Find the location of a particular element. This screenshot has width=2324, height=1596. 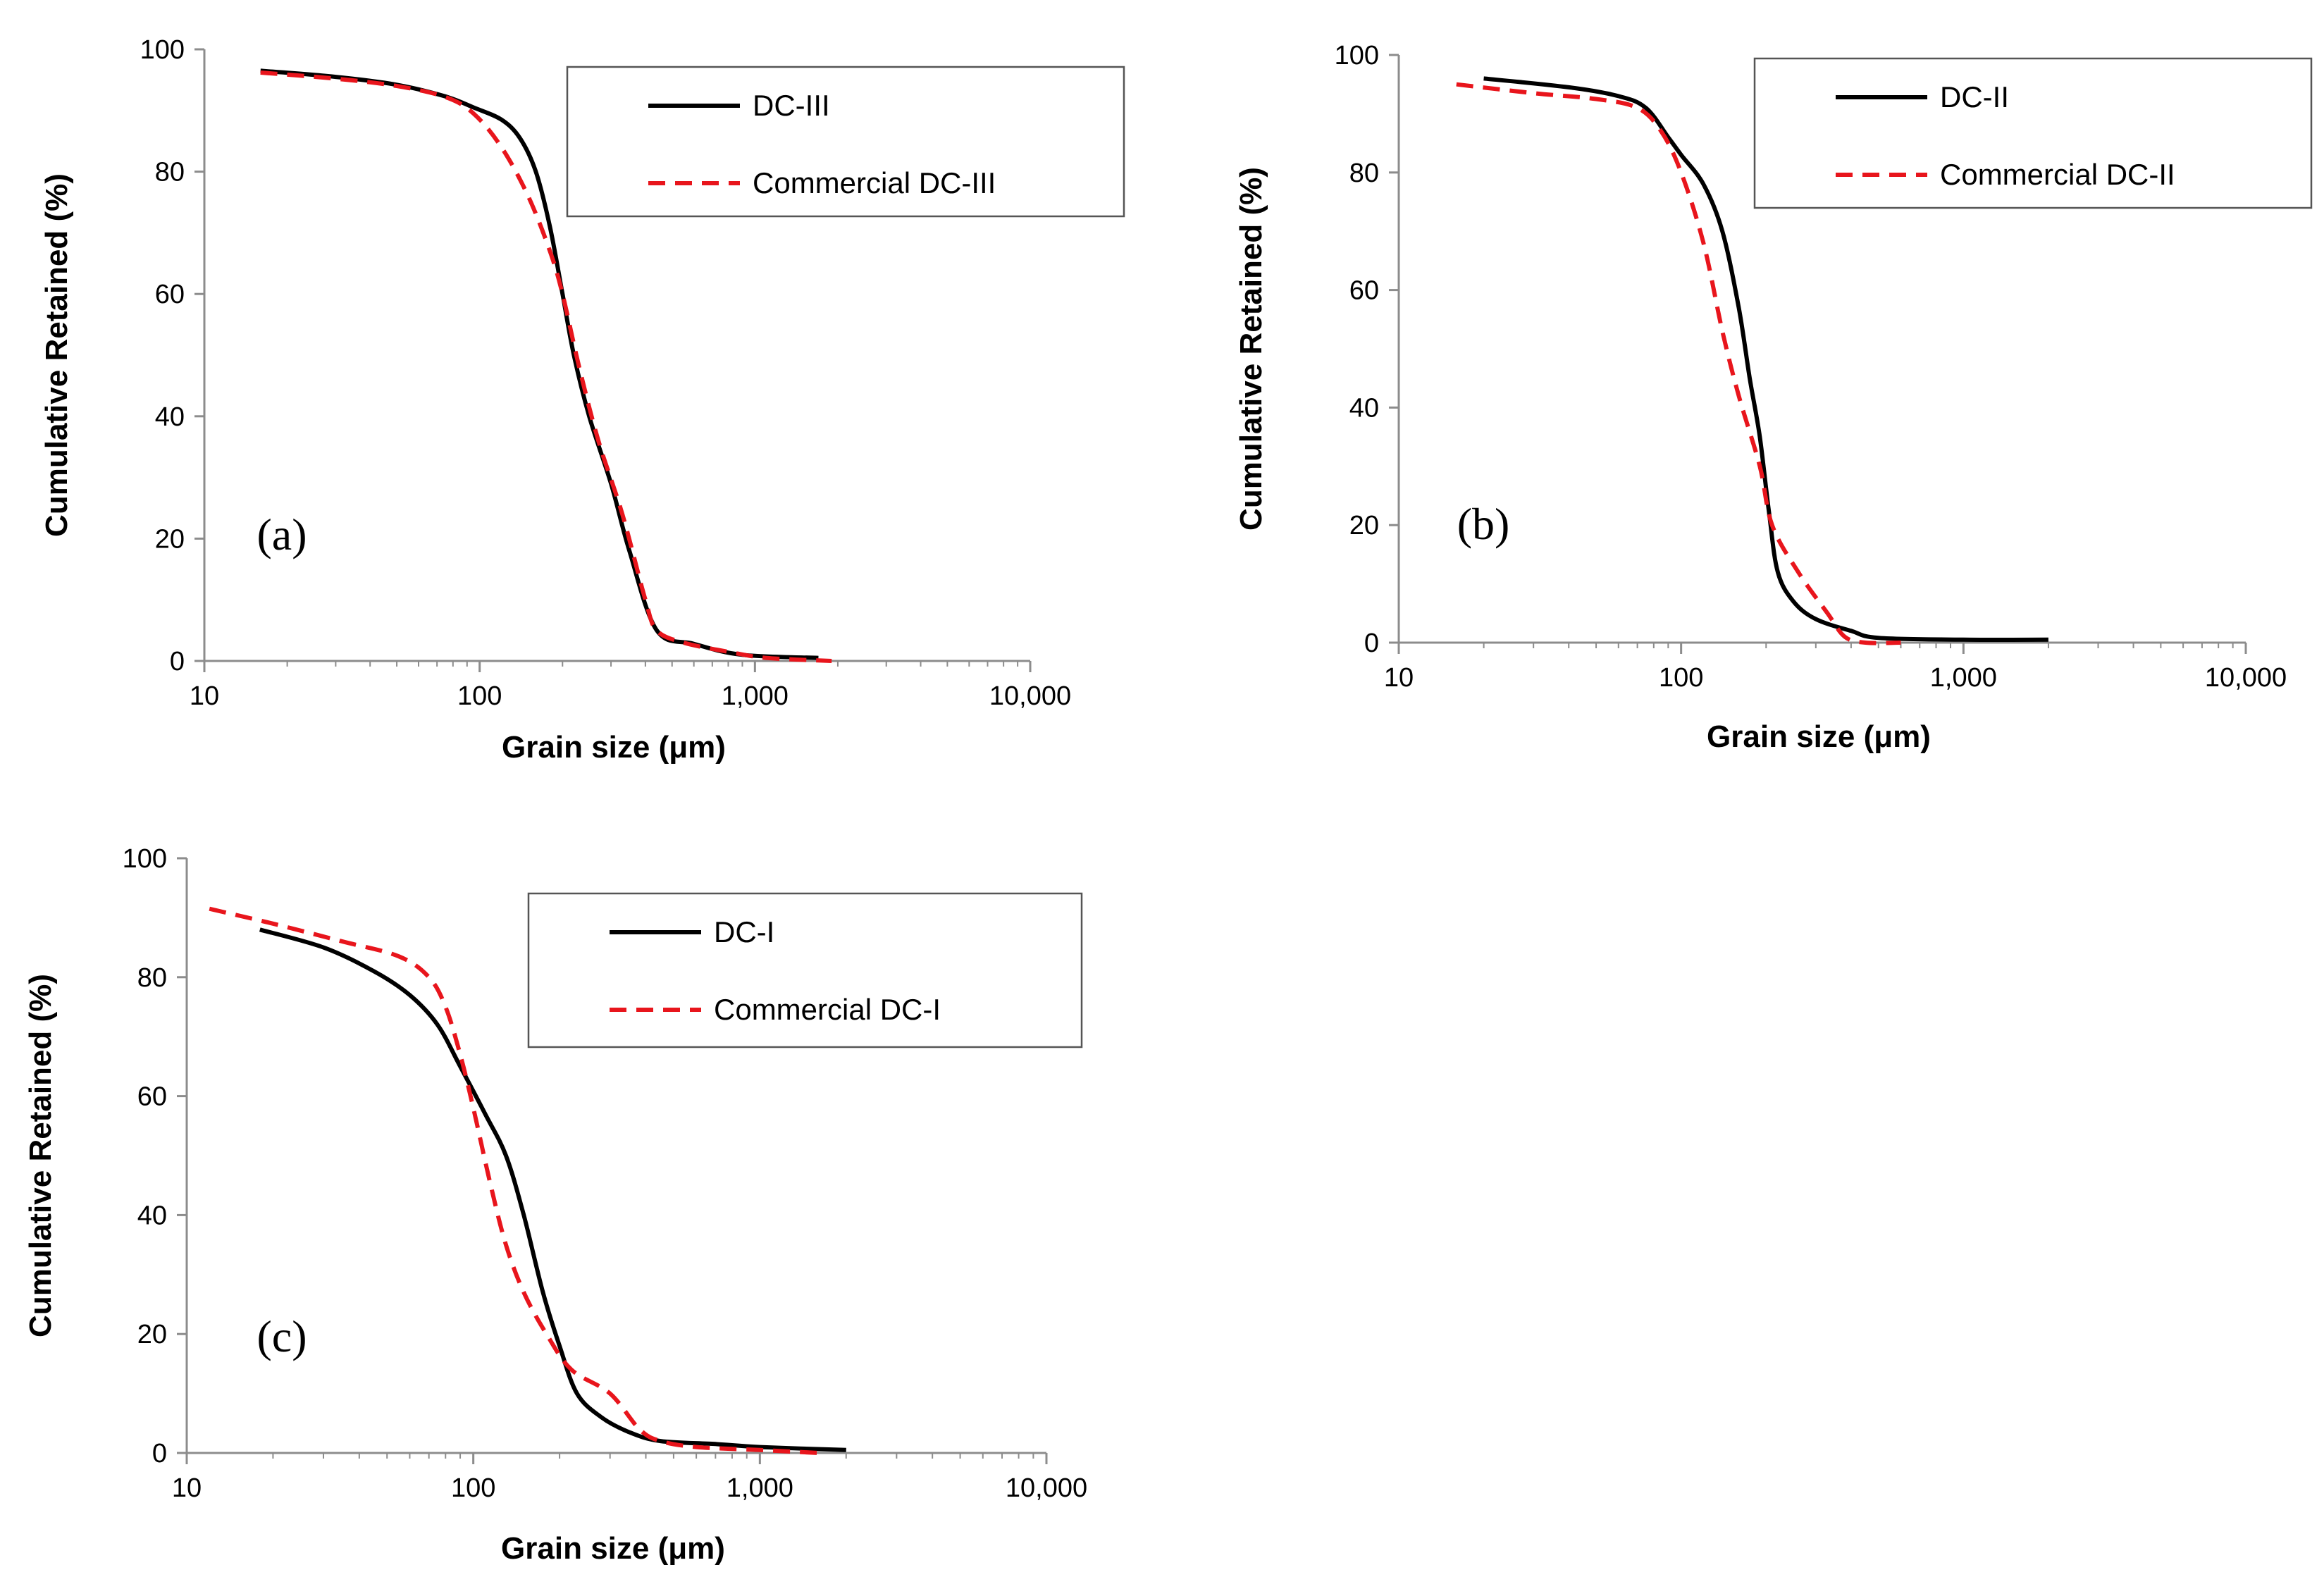

legend-label: Commercial DC-II is located at coordinates (2058, 174).